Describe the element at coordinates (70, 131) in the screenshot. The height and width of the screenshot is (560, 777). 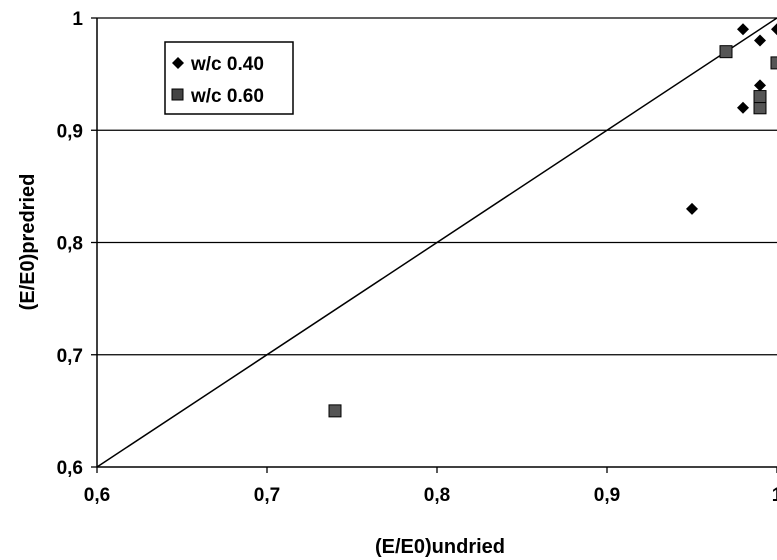
I see `y-tick-label: 0,9` at that location.